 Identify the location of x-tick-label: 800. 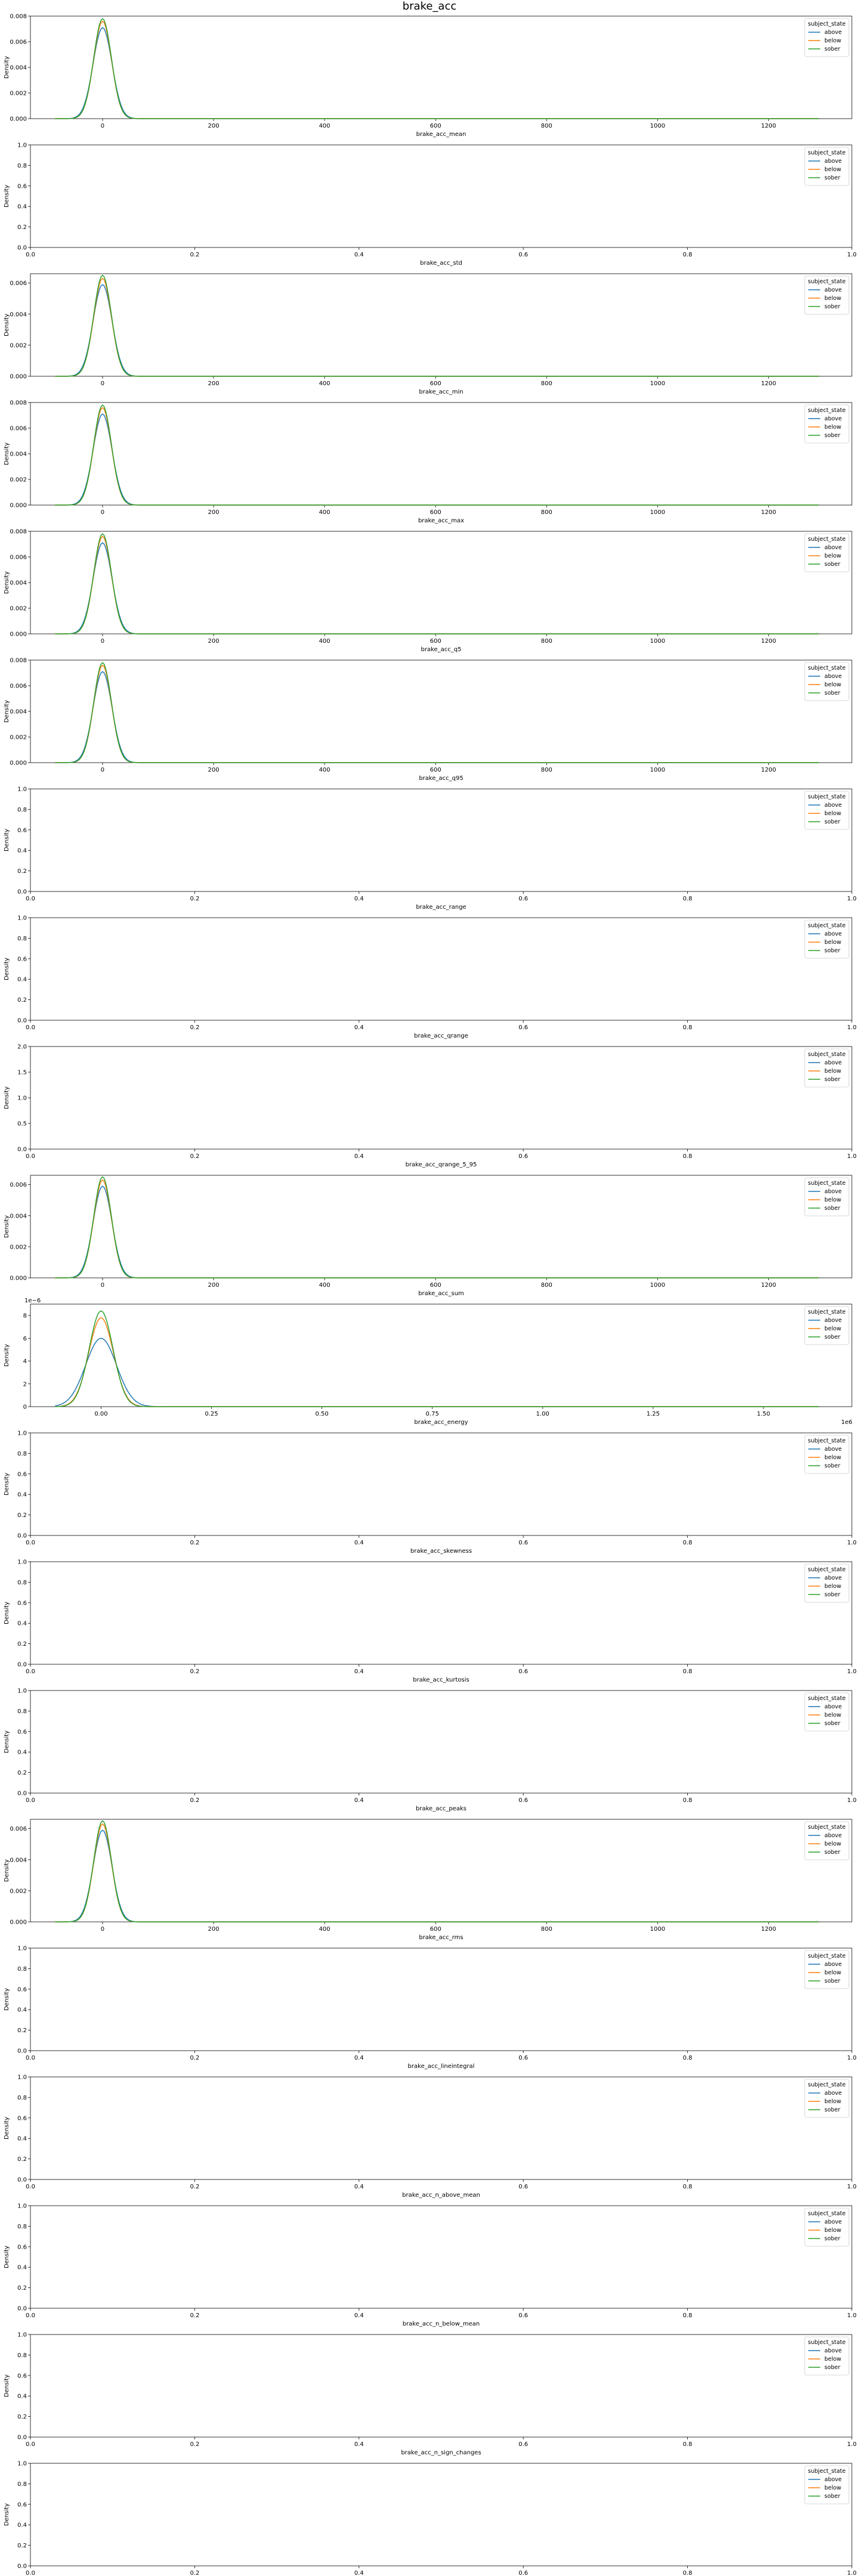
(546, 383).